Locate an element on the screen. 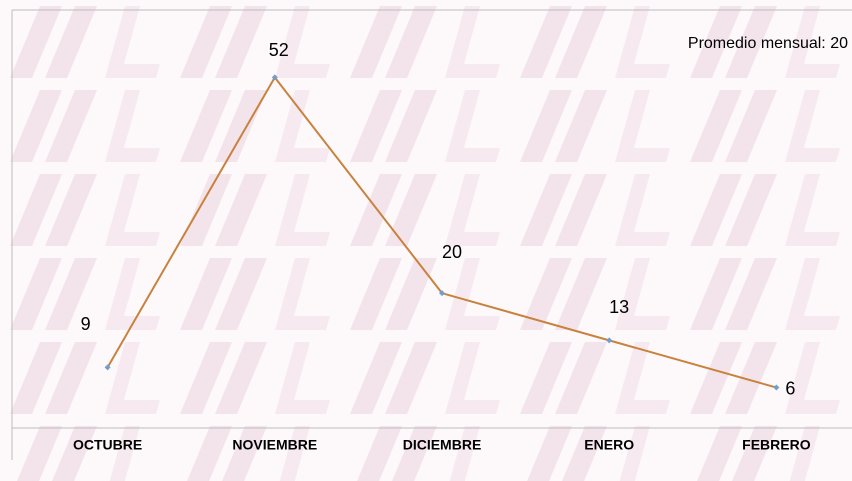 The image size is (852, 481). x-tick-label: FEBRERO is located at coordinates (776, 445).